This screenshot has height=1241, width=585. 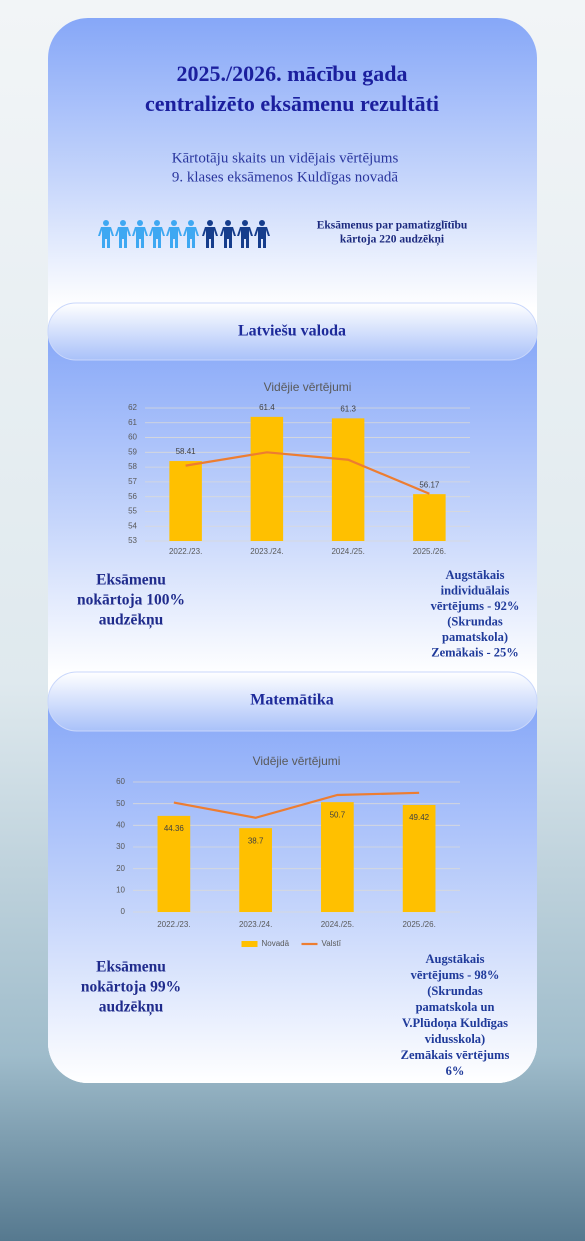 What do you see at coordinates (132, 481) in the screenshot?
I see `y-tick-label: 57` at bounding box center [132, 481].